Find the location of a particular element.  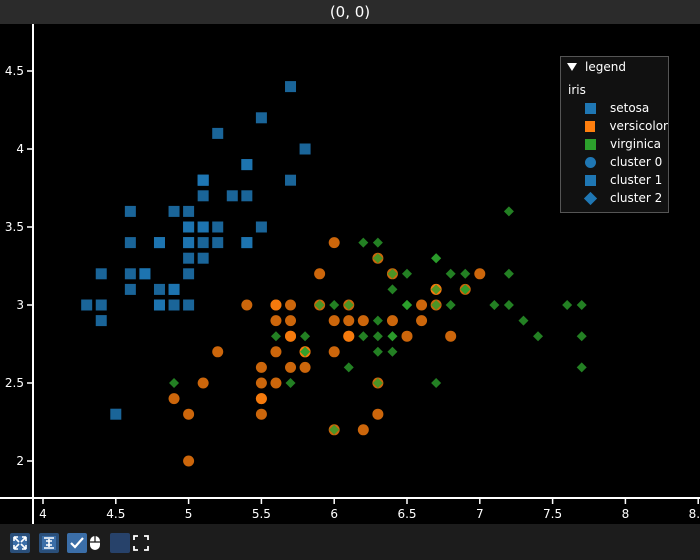

x-tick-label: 5.5 is located at coordinates (261, 514).